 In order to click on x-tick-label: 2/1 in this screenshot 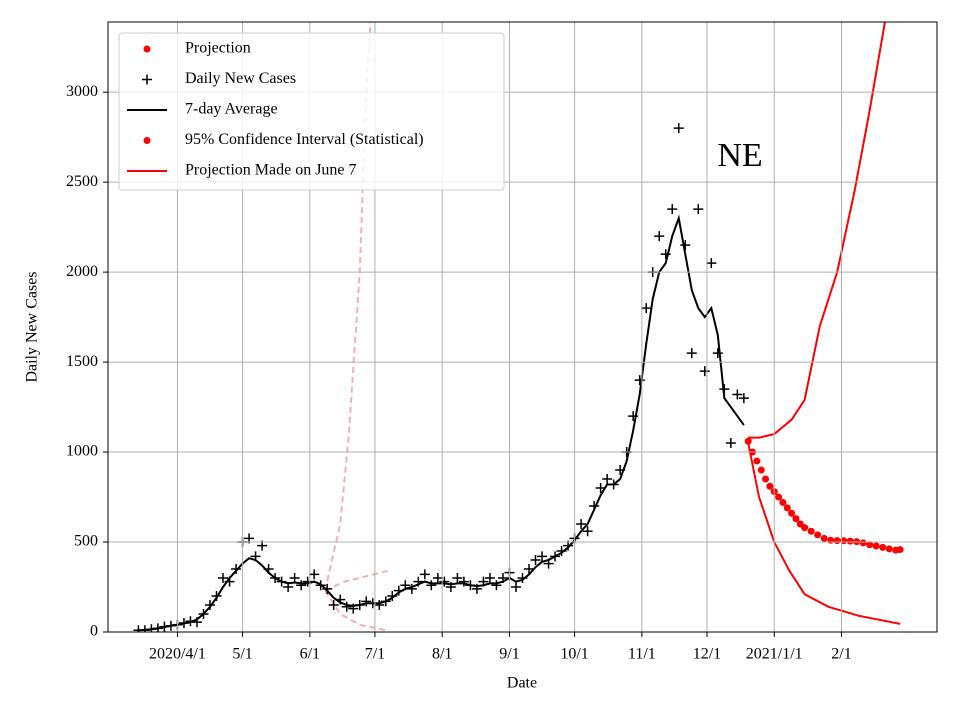, I will do `click(841, 654)`.